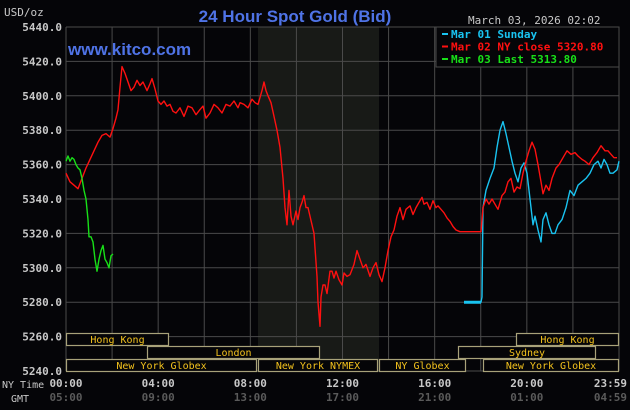 This screenshot has height=410, width=630. Describe the element at coordinates (434, 397) in the screenshot. I see `gmt-time-tick: 21:00` at that location.